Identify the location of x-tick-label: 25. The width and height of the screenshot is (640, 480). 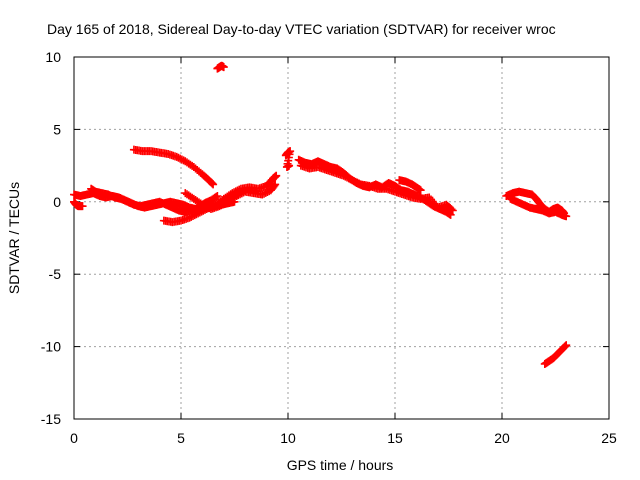
(609, 438).